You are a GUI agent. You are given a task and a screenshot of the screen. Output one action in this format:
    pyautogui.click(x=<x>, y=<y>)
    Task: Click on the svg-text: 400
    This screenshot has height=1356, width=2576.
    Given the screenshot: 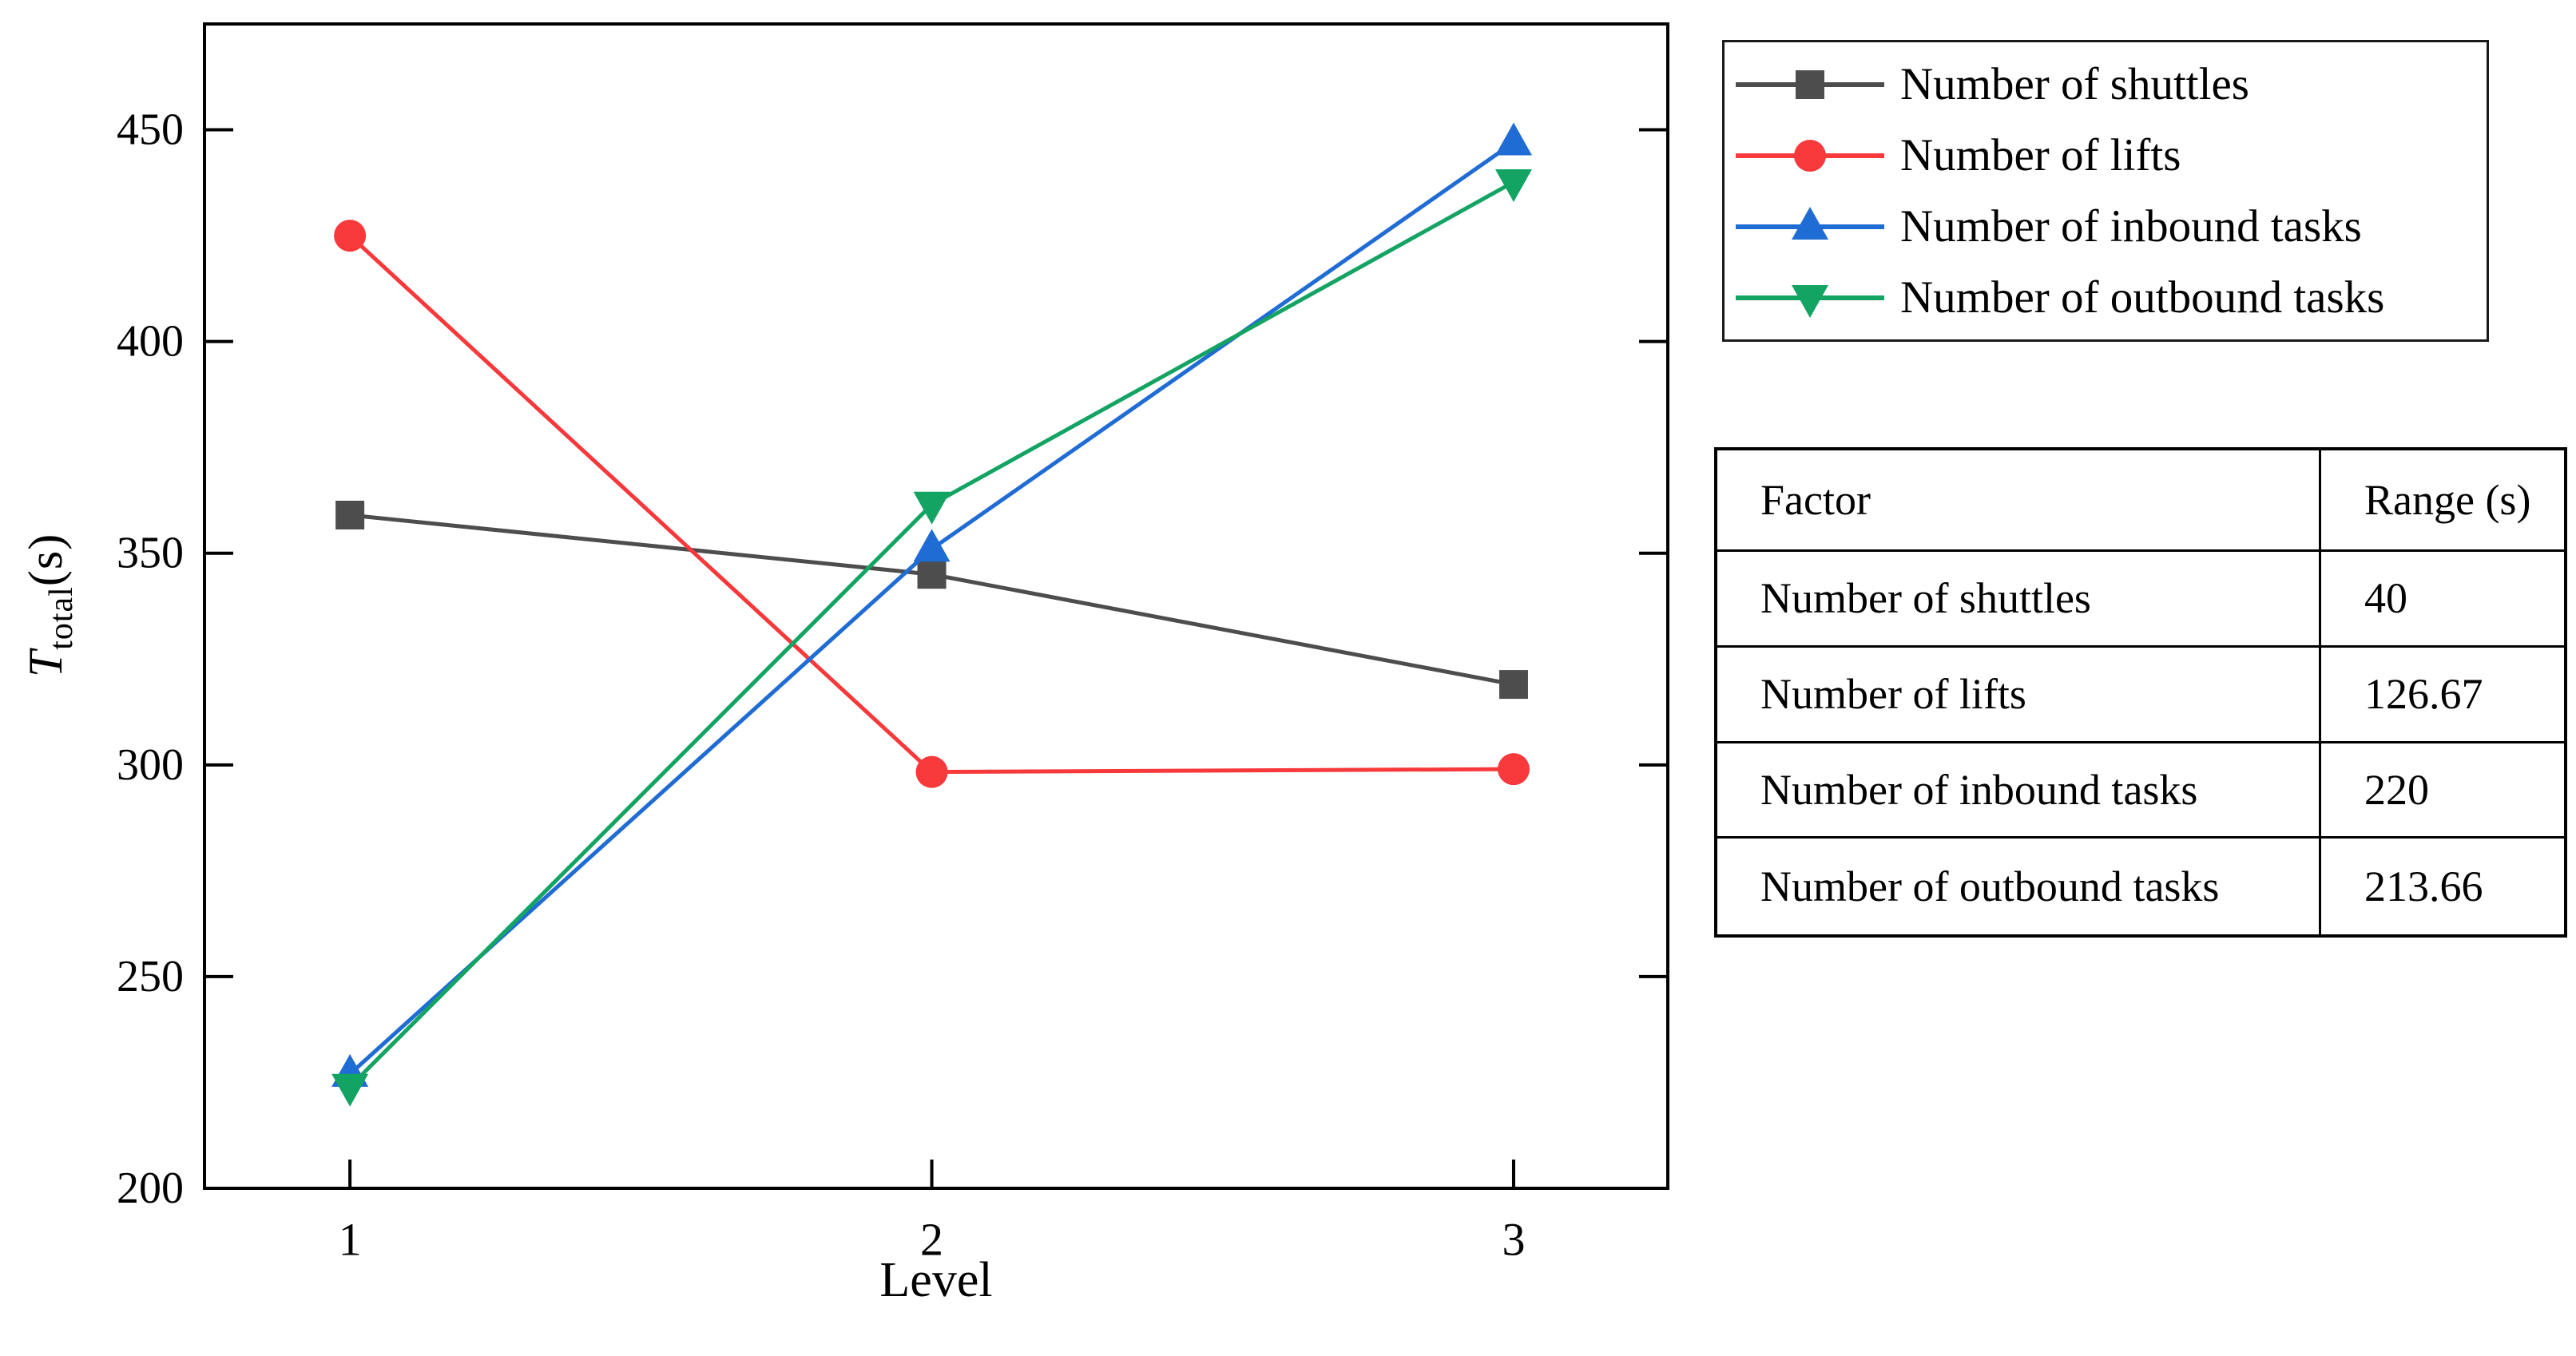 What is the action you would take?
    pyautogui.click(x=150, y=342)
    